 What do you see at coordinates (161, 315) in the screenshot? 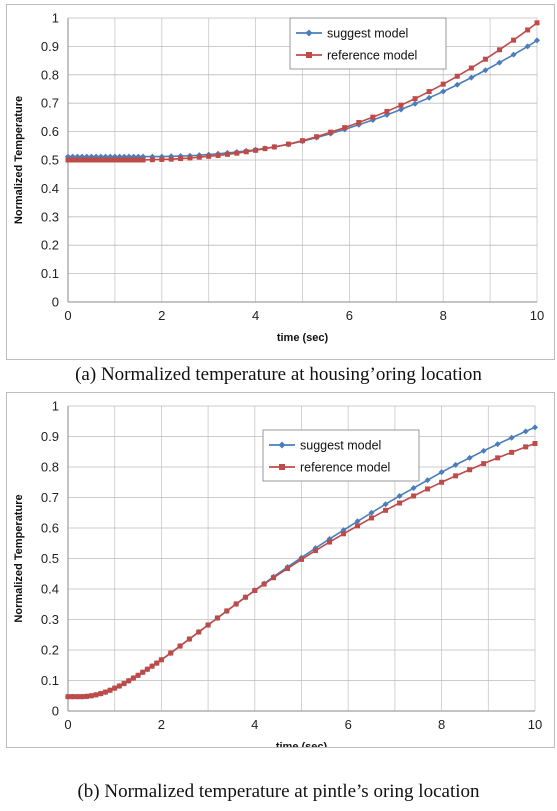
I see `x-tick-label: 2` at bounding box center [161, 315].